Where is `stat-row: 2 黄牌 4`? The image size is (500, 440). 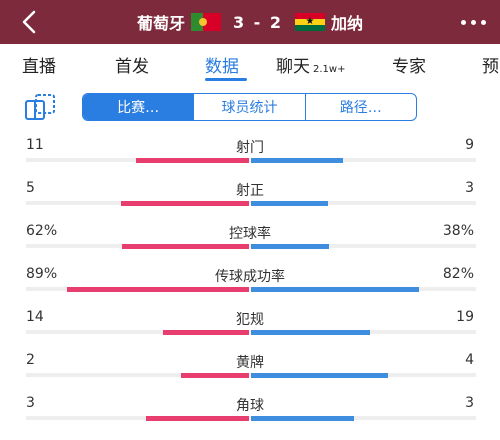 stat-row: 2 黄牌 4 is located at coordinates (250, 366).